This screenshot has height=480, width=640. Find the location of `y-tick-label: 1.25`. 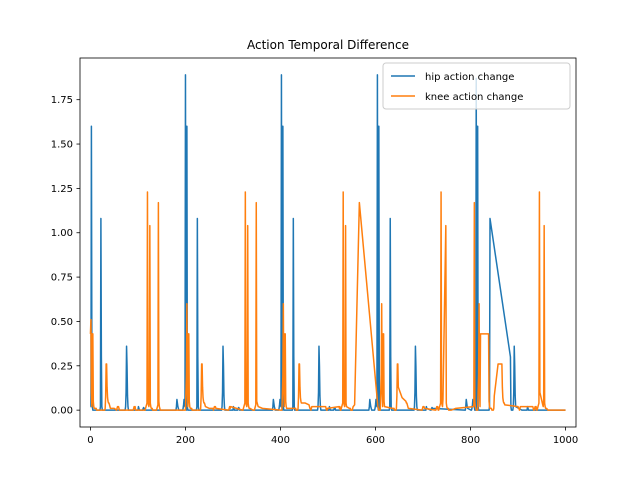

y-tick-label: 1.25 is located at coordinates (62, 189).